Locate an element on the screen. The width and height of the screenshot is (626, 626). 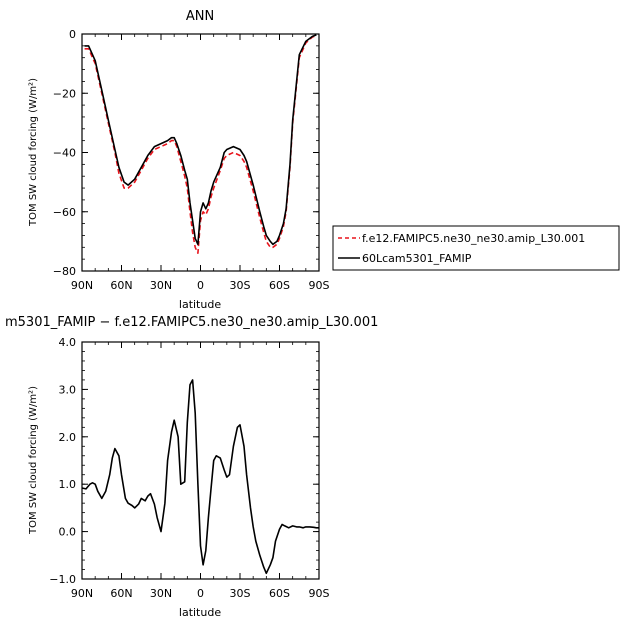
top-x-axis-label: latitude is located at coordinates (200, 304).